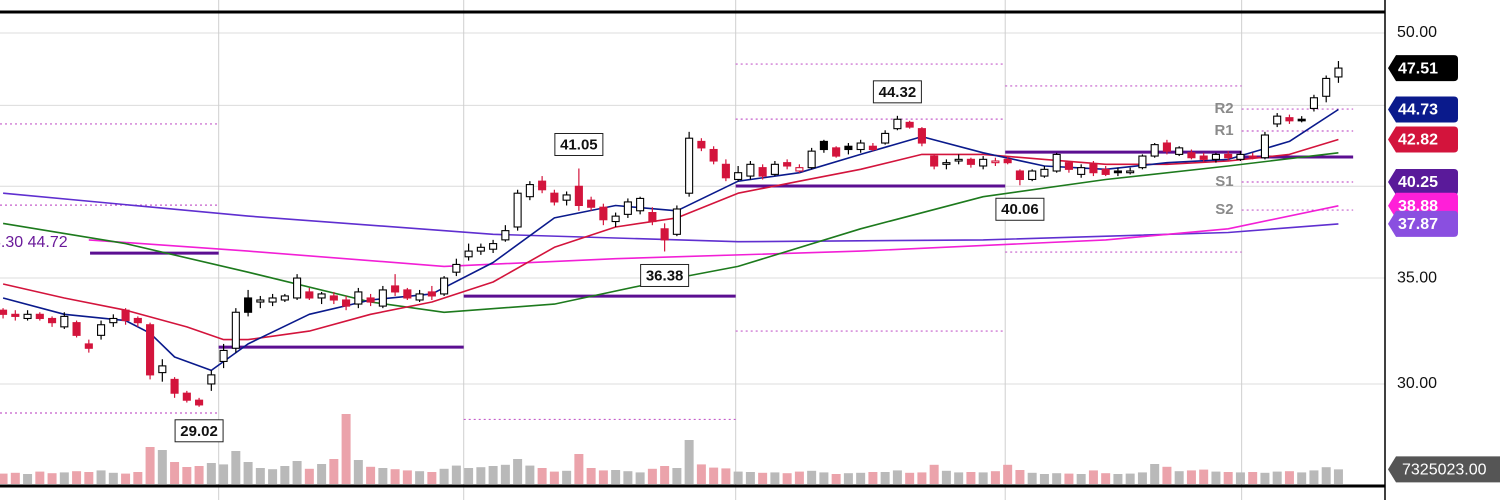 Image resolution: width=1500 pixels, height=500 pixels. What do you see at coordinates (1418, 224) in the screenshot?
I see `price-tag-label: 37.87` at bounding box center [1418, 224].